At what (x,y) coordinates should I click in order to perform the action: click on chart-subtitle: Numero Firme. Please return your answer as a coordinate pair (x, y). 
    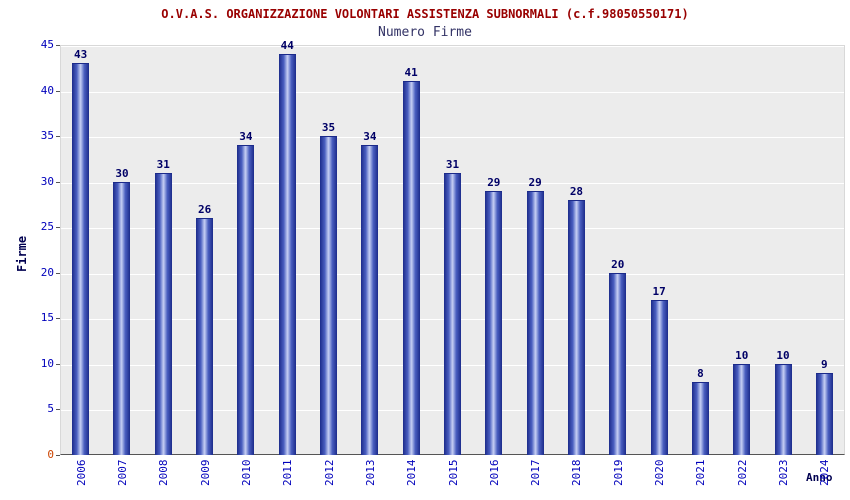
    Looking at the image, I should click on (425, 32).